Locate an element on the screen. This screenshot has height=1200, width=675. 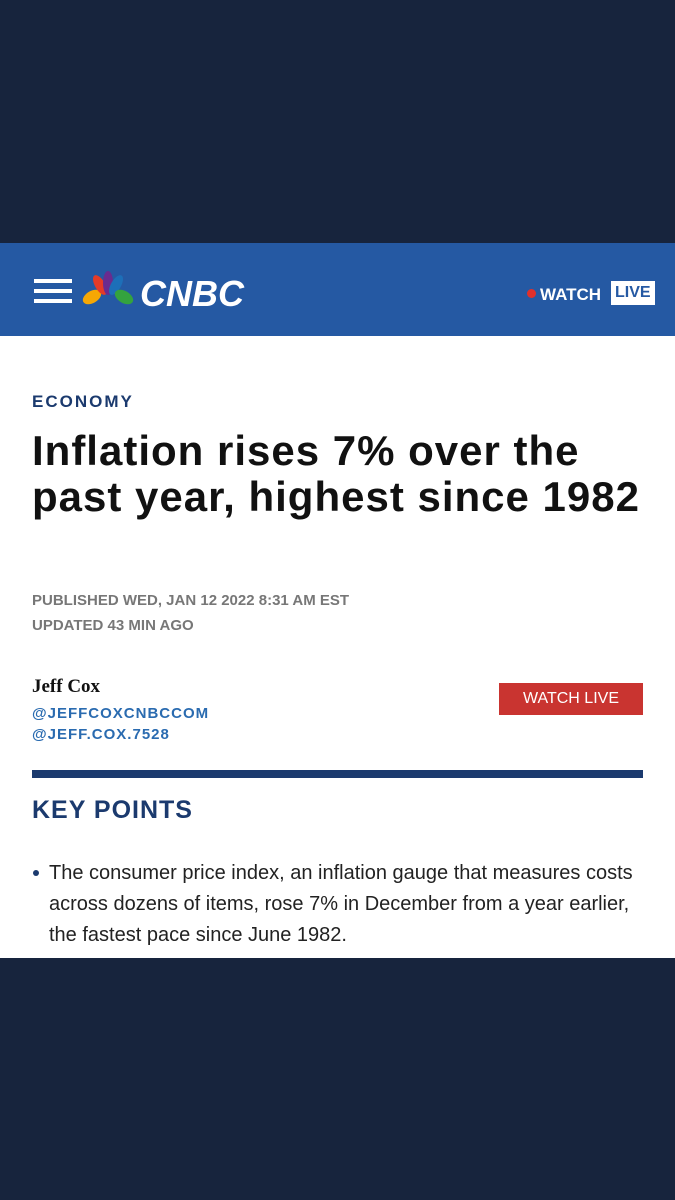
section: ECONOMY is located at coordinates (83, 401).